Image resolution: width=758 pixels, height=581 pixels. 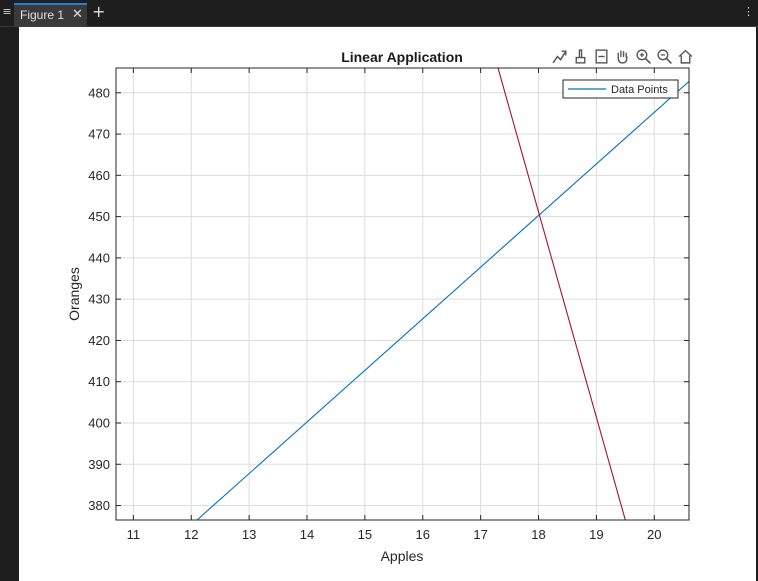 I want to click on x-tick-label: 20, so click(x=654, y=534).